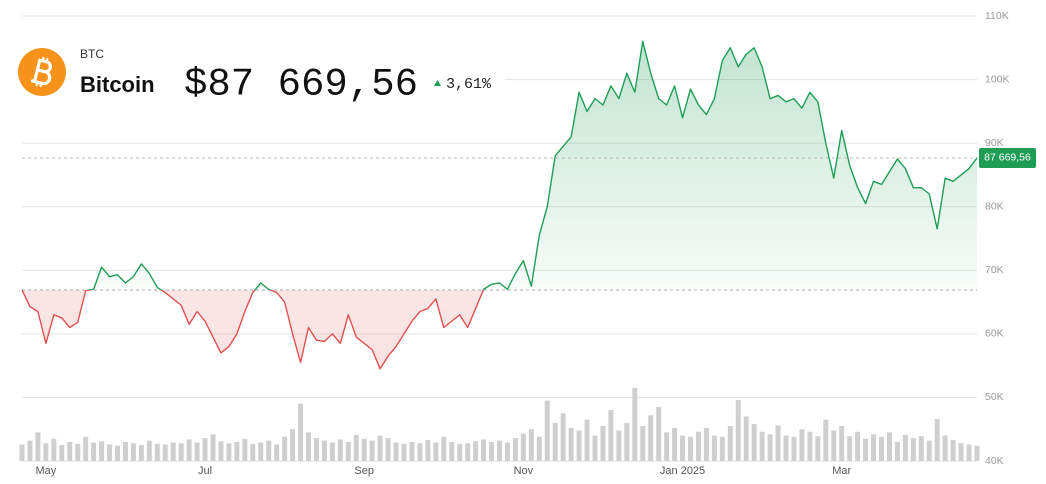 This screenshot has height=484, width=1046. Describe the element at coordinates (841, 471) in the screenshot. I see `x-tick-label: Mar` at that location.